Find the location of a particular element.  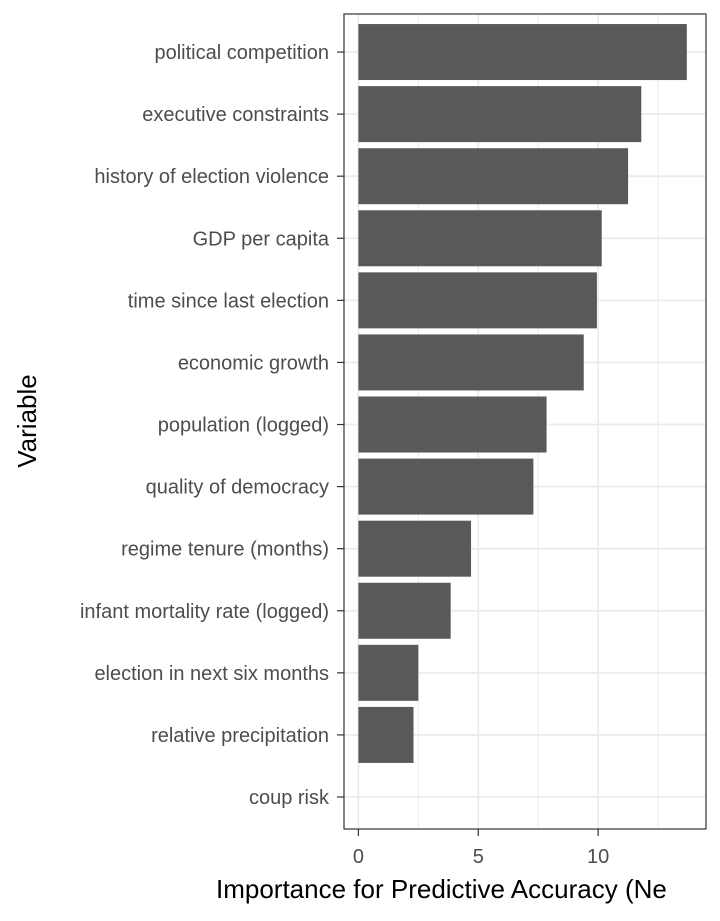

y-tick-label: election in next six months is located at coordinates (211, 674).